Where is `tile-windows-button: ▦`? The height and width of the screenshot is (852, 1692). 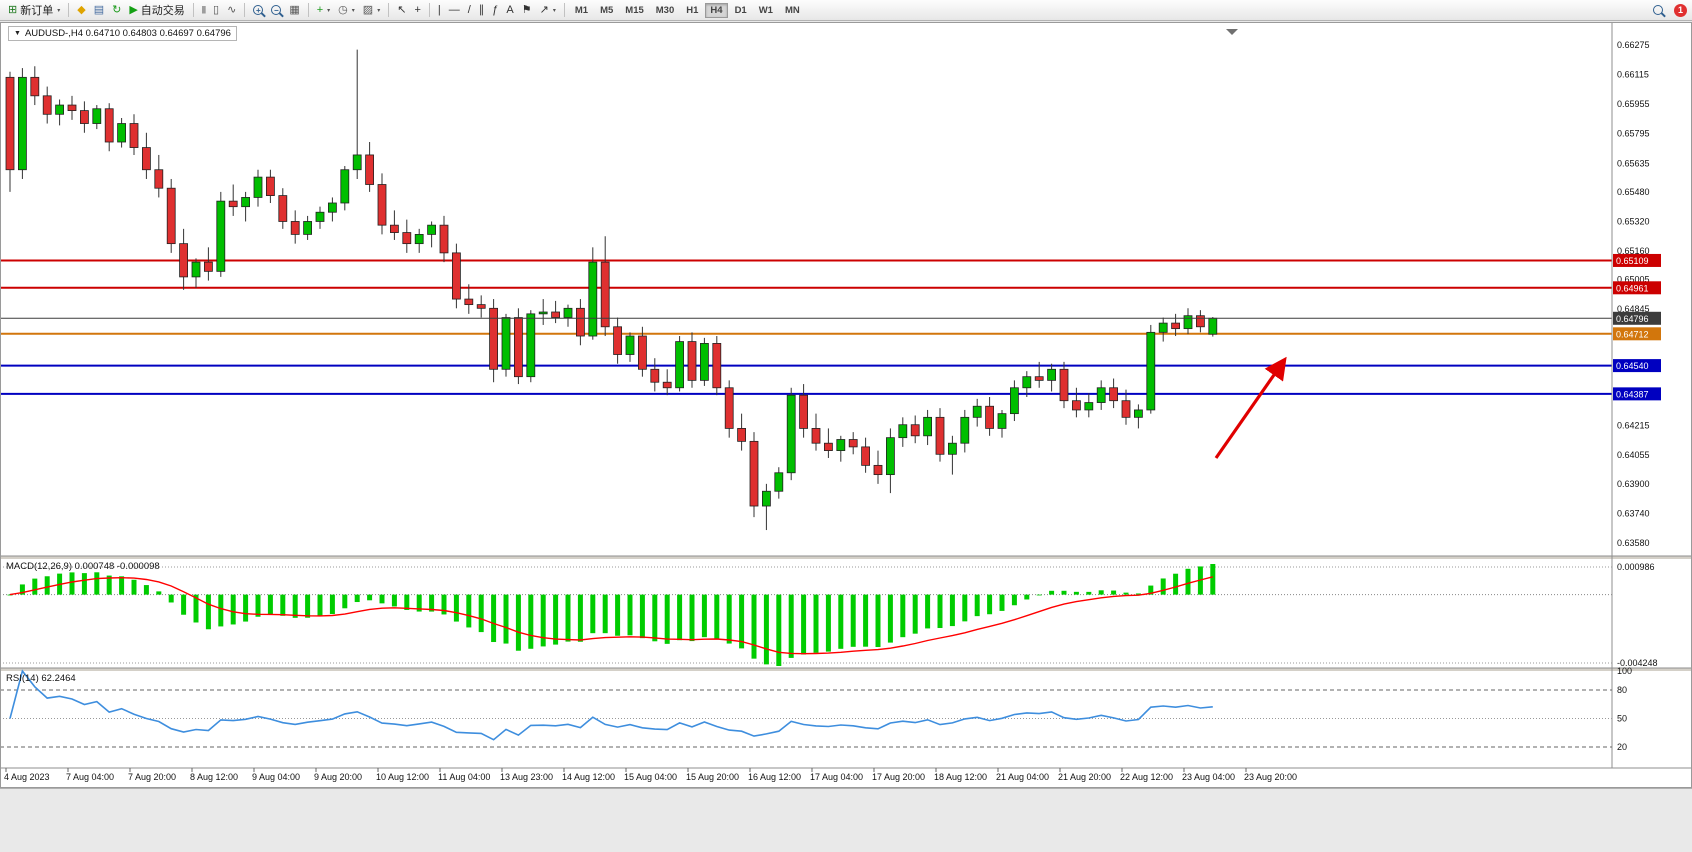
tile-windows-button: ▦ is located at coordinates (294, 10).